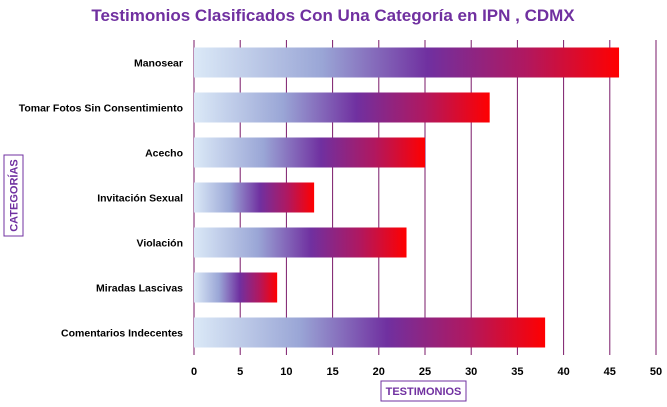 This screenshot has height=407, width=667. Describe the element at coordinates (139, 289) in the screenshot. I see `category-label: Miradas Lascivas` at that location.